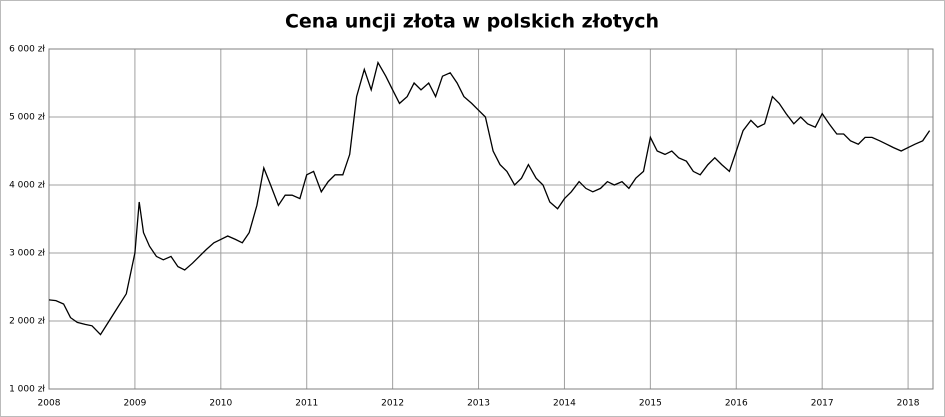 The height and width of the screenshot is (417, 945). What do you see at coordinates (134, 404) in the screenshot?
I see `x-tick-label: 2009` at bounding box center [134, 404].